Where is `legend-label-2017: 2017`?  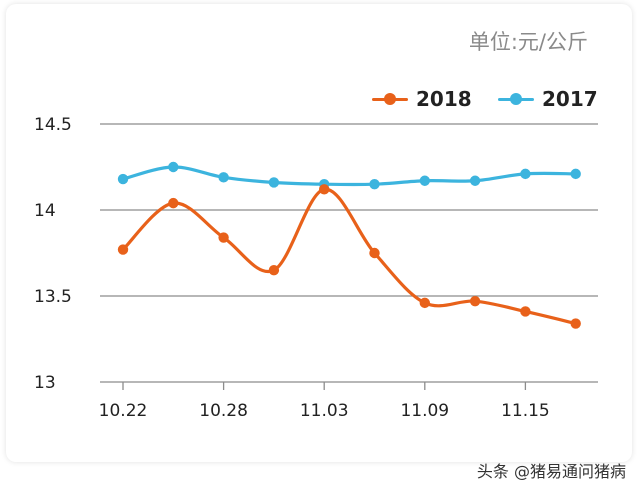
legend-label-2017: 2017 is located at coordinates (570, 99).